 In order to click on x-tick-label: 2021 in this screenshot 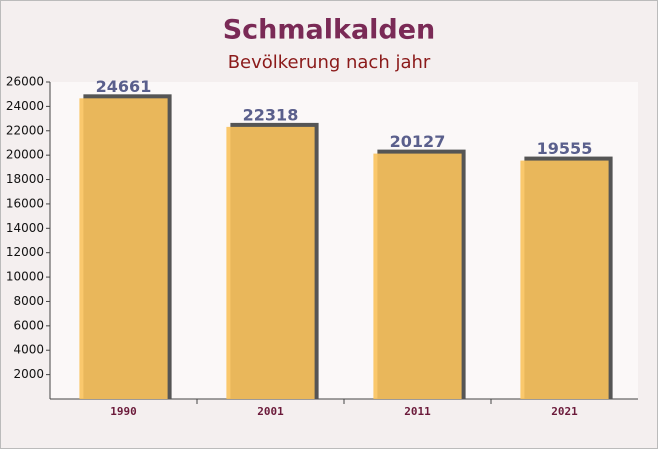, I will do `click(564, 411)`.